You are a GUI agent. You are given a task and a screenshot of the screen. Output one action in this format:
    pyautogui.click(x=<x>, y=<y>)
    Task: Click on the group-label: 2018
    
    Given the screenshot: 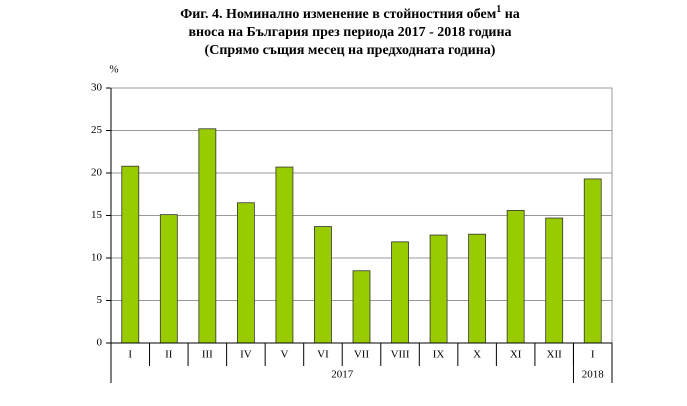 What is the action you would take?
    pyautogui.click(x=593, y=375)
    